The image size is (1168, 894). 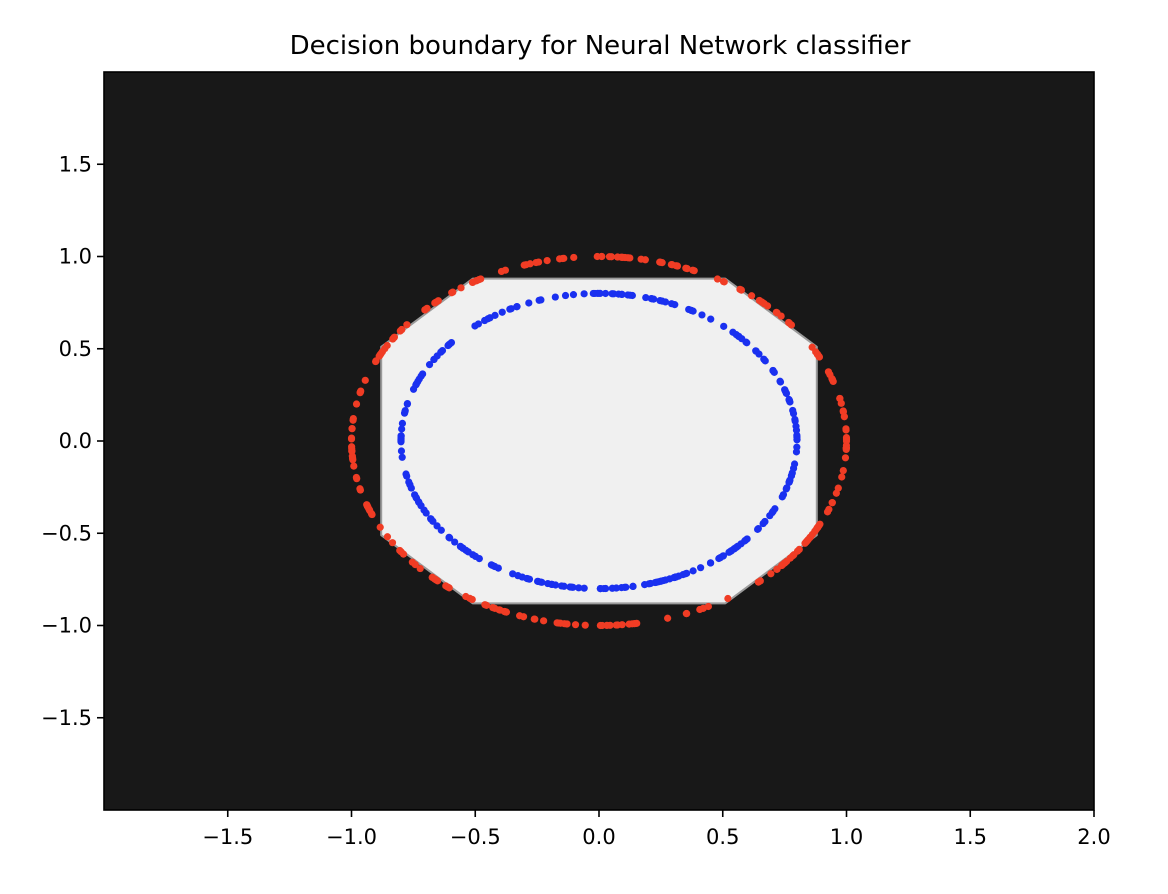 What do you see at coordinates (75, 257) in the screenshot?
I see `y-tick-label: 1.0` at bounding box center [75, 257].